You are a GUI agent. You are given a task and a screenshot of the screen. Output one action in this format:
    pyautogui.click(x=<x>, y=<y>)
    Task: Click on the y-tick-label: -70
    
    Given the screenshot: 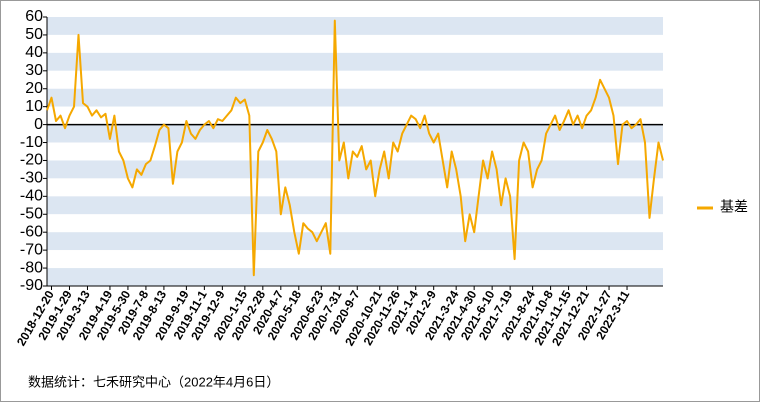 What is the action you would take?
    pyautogui.click(x=31, y=249)
    